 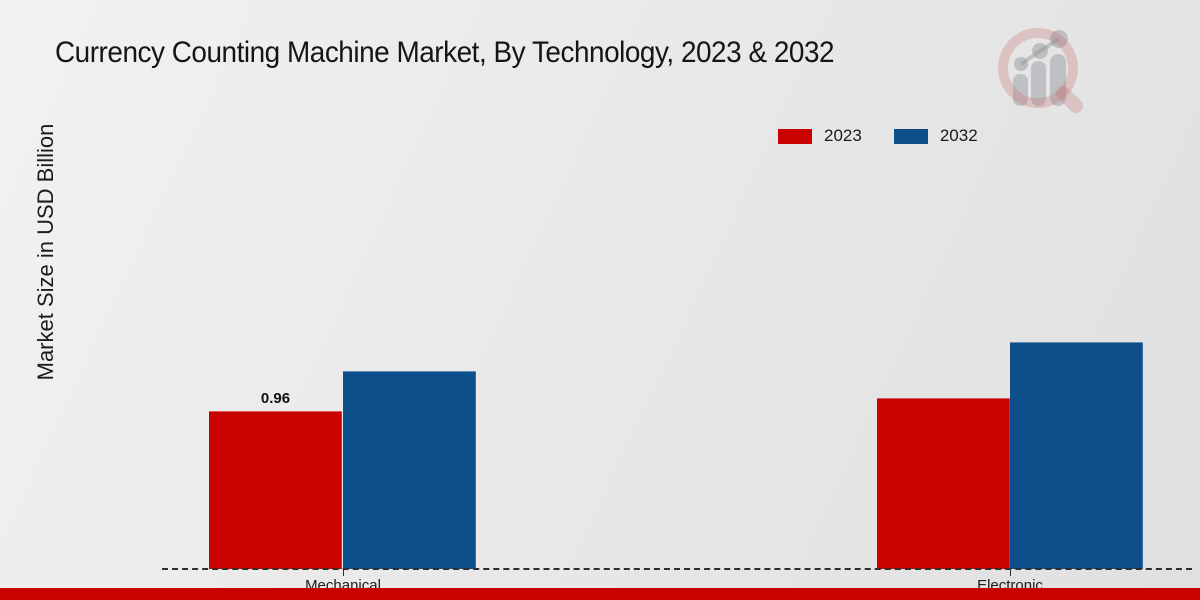 I want to click on legend-item-2032: 2032, so click(x=935, y=136).